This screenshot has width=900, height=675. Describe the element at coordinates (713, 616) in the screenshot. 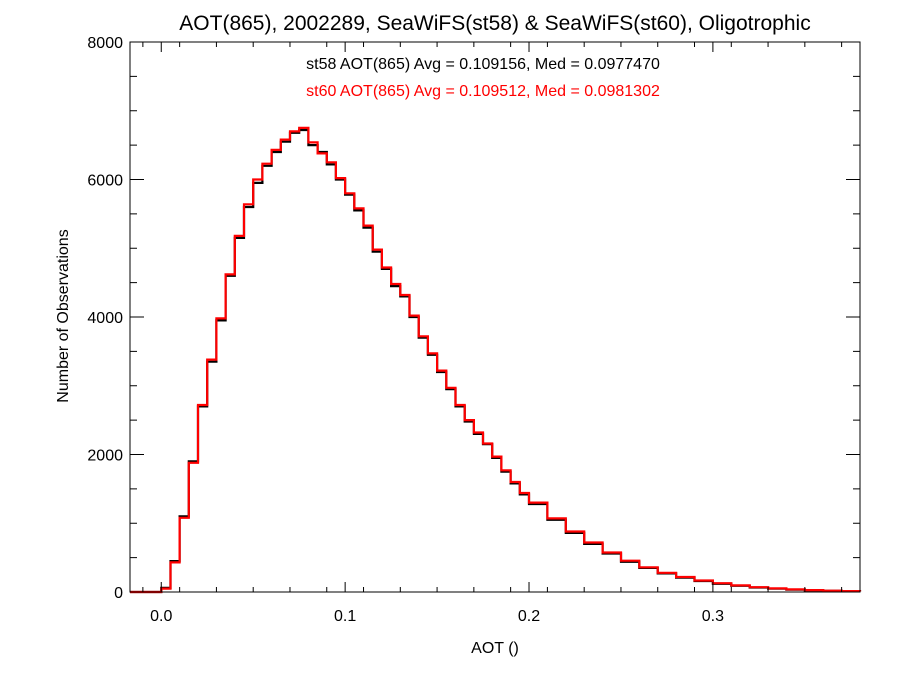

I see `x-tick-label: 0.3` at that location.